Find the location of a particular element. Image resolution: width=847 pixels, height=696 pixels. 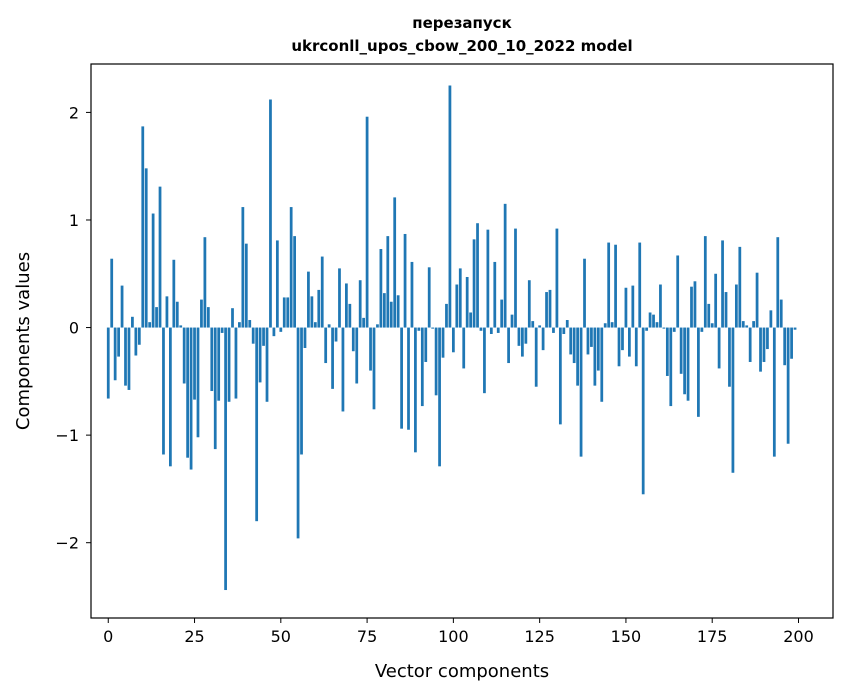

chart-title-line2: ukrconll_upos_cbow_200_10_2022 model is located at coordinates (461, 46).